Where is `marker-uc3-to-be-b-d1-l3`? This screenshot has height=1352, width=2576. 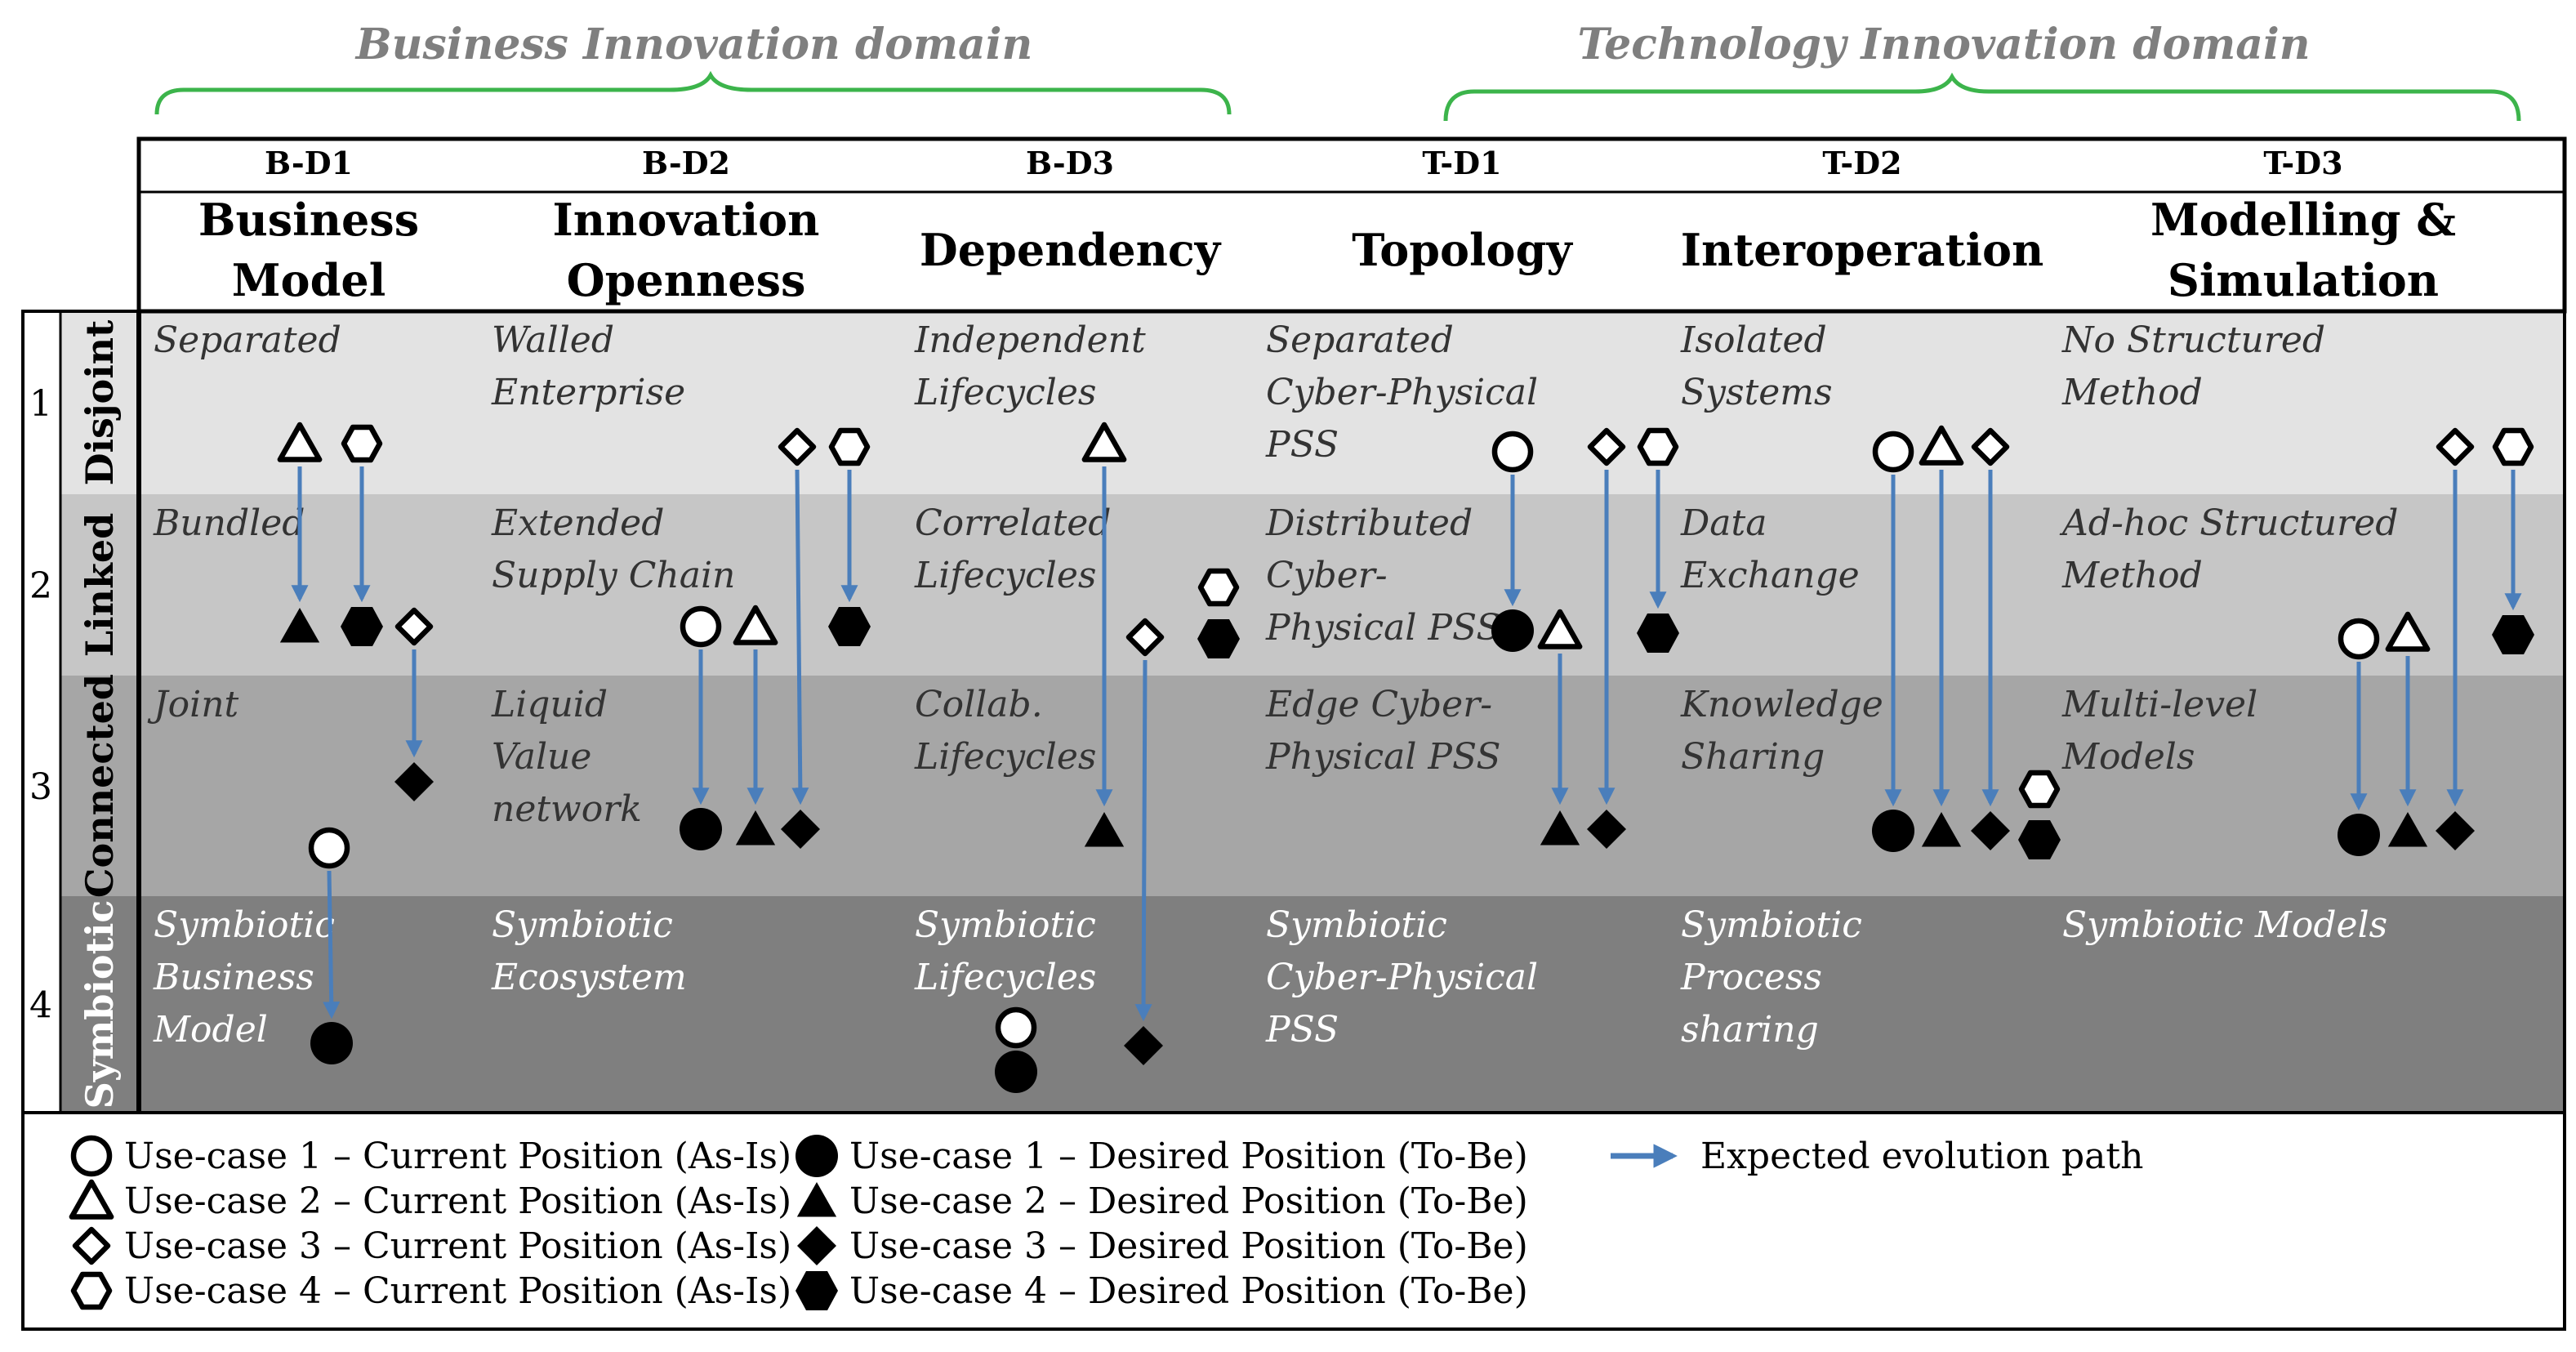 marker-uc3-to-be-b-d1-l3 is located at coordinates (414, 781).